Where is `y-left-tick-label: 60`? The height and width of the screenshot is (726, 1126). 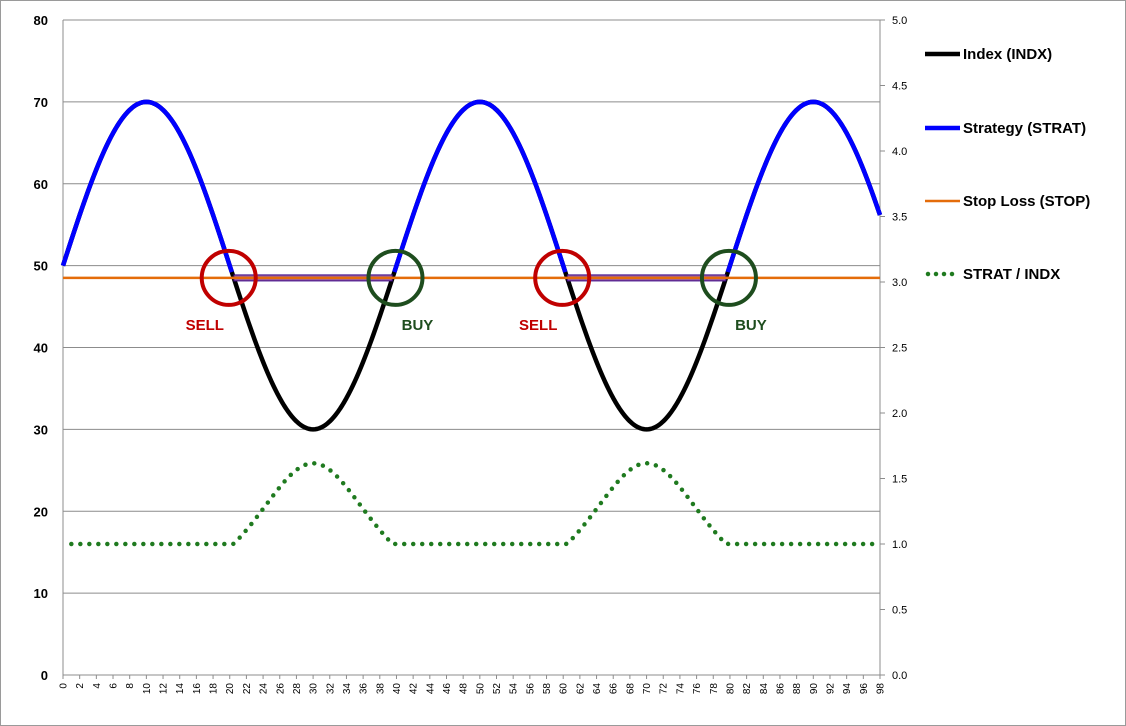 y-left-tick-label: 60 is located at coordinates (41, 184).